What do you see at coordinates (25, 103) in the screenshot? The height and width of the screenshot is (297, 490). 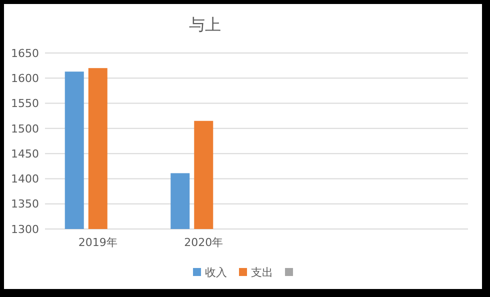 I see `y-tick-label: 1550` at bounding box center [25, 103].